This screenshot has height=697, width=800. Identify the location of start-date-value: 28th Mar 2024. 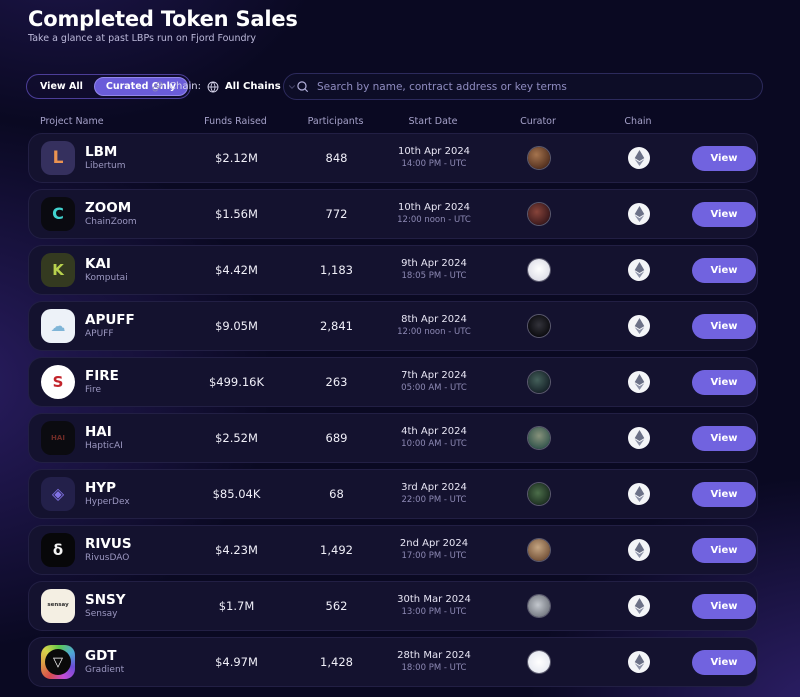
(434, 656).